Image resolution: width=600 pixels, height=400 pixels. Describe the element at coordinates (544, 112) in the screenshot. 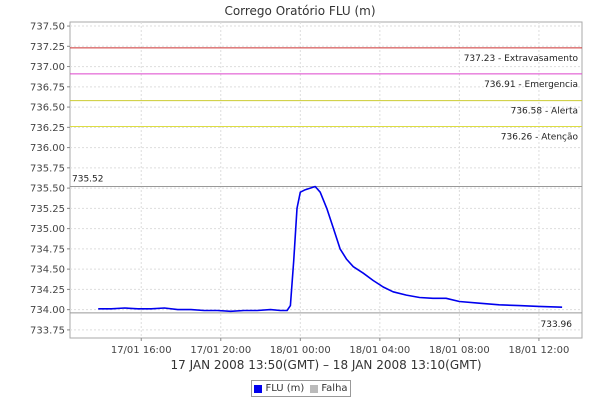

I see `threshold-label: 736.58 - Alerta` at that location.